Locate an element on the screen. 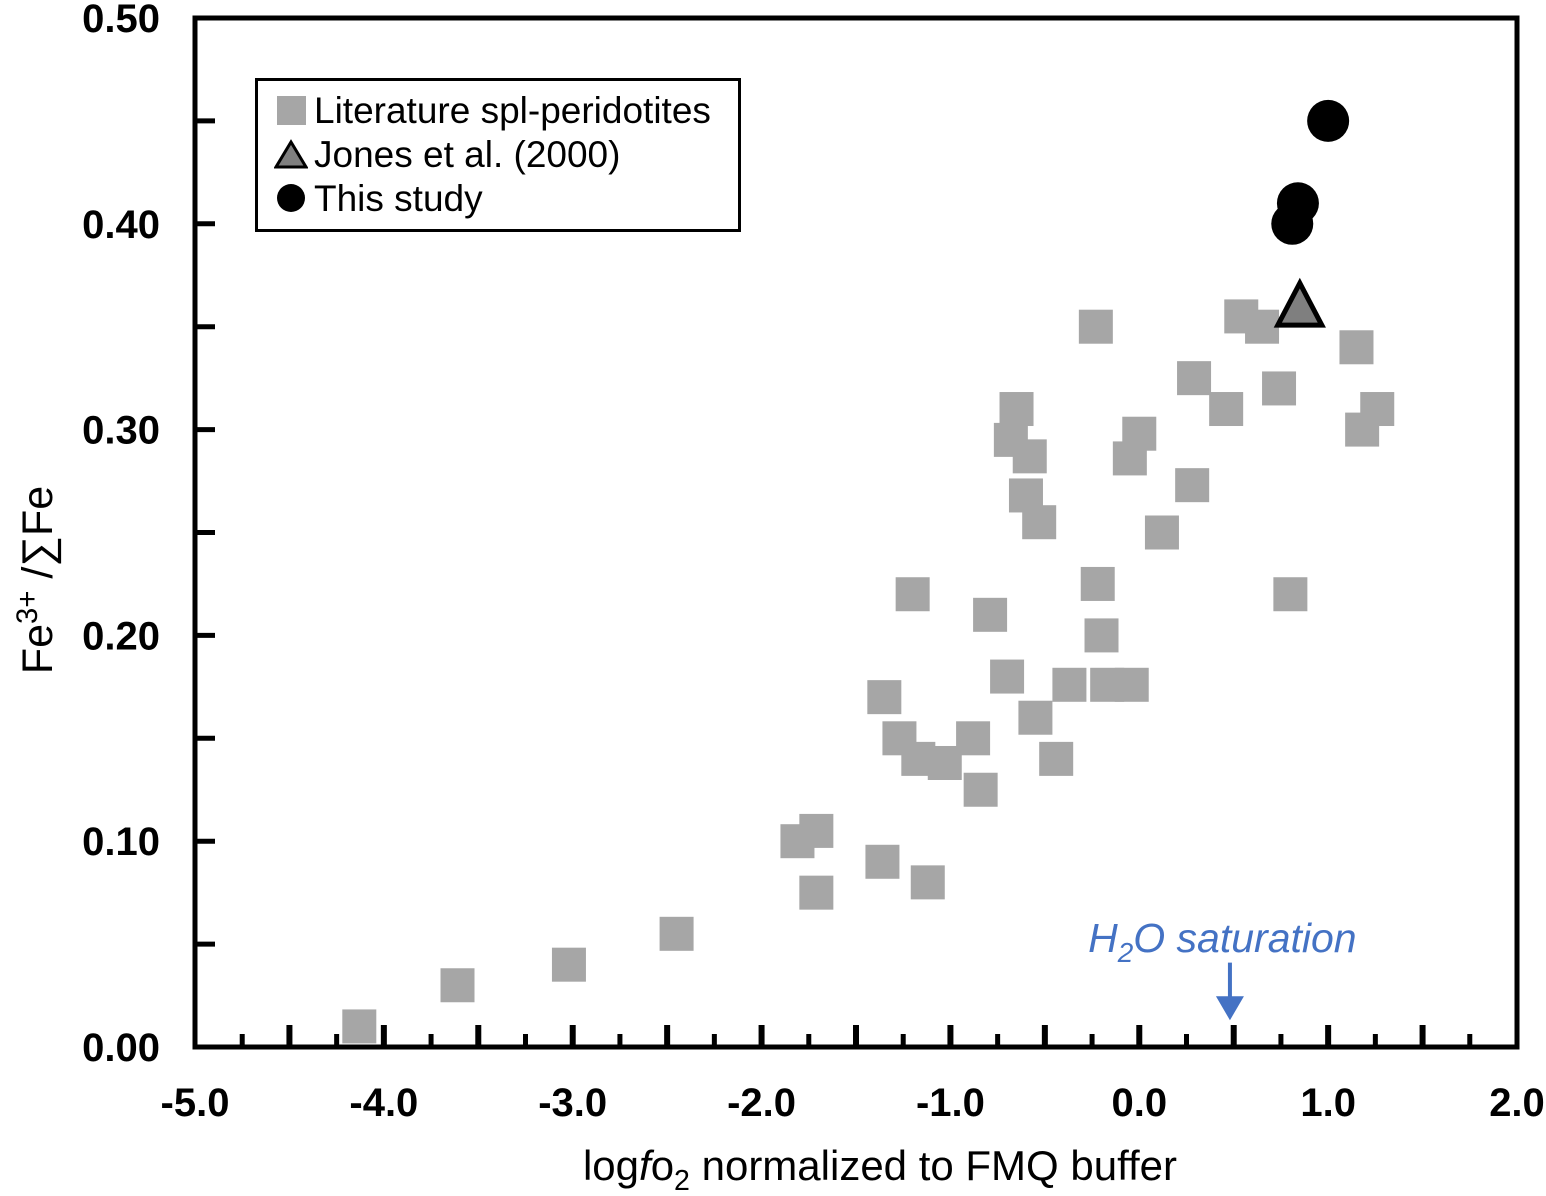 The height and width of the screenshot is (1196, 1546). y-axis-tick-label: 0.30 is located at coordinates (121, 431).